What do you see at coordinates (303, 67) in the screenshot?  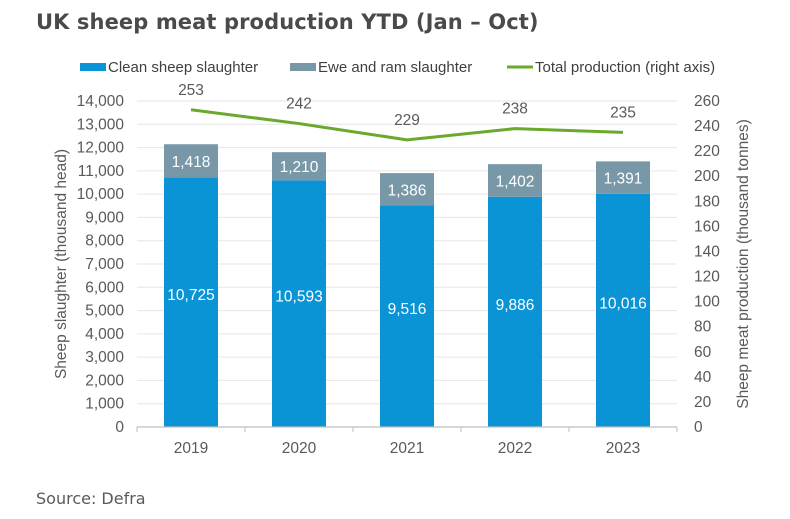 I see `legend-swatch-ewe-ram` at bounding box center [303, 67].